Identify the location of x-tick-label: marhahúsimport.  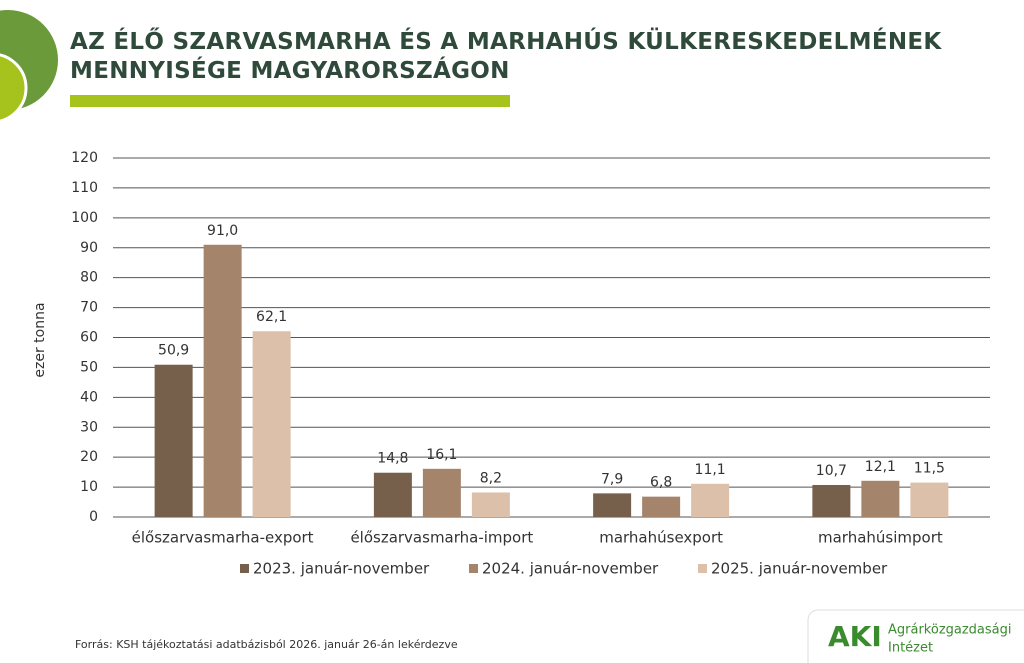
(880, 538).